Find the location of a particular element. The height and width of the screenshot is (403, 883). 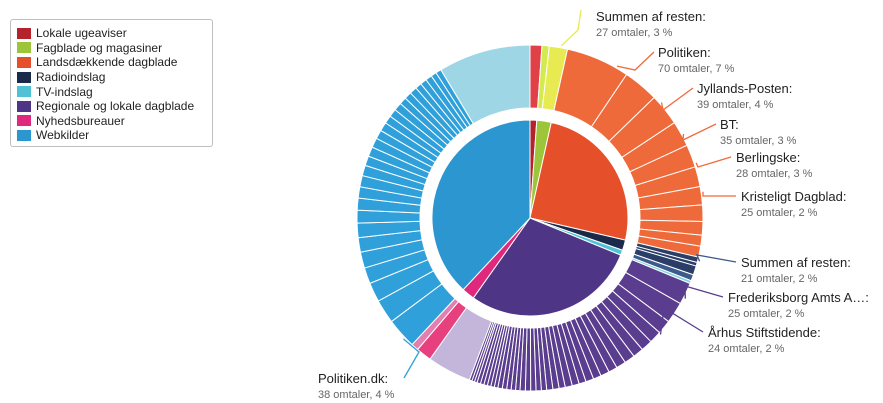

outer-slice is located at coordinates (485, 84).